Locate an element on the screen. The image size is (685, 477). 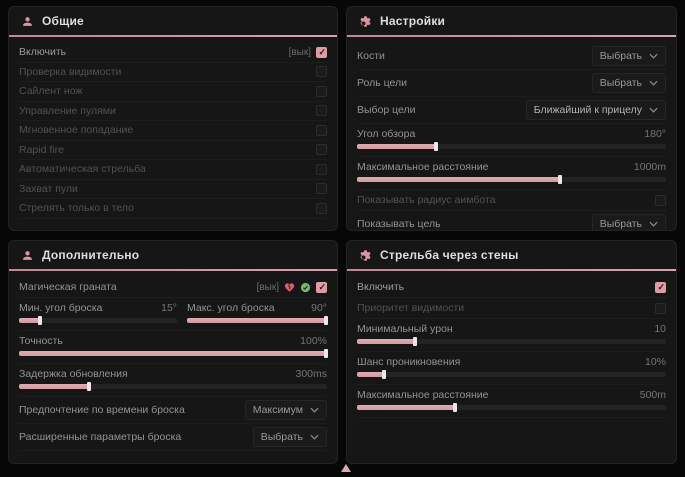
row-silent-knife: Сайлент нож is located at coordinates (173, 92).